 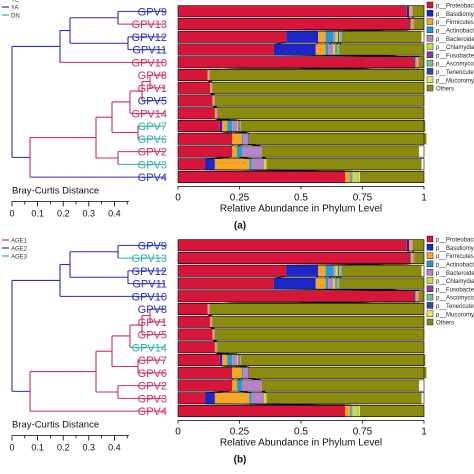 What do you see at coordinates (152, 153) in the screenshot?
I see `sample-label: GPV2` at bounding box center [152, 153].